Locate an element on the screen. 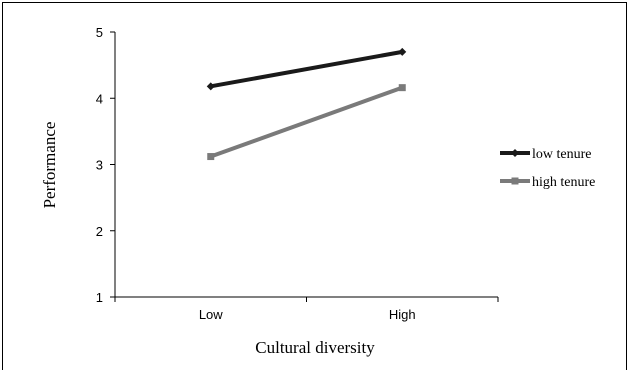  series-low-tenure is located at coordinates (306, 69).